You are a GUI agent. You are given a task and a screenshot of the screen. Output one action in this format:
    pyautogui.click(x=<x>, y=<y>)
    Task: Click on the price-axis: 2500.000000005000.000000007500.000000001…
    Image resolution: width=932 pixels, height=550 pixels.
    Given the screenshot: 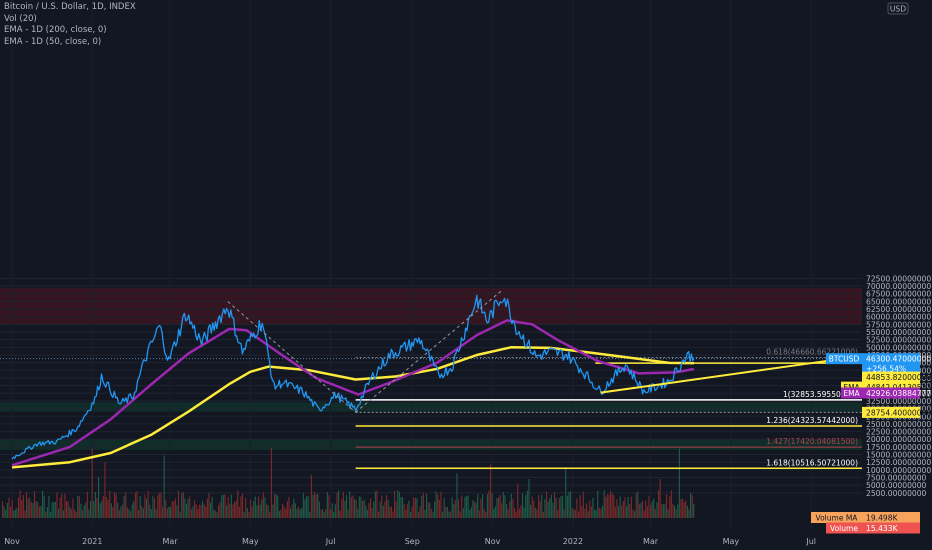 What is the action you would take?
    pyautogui.click(x=897, y=275)
    